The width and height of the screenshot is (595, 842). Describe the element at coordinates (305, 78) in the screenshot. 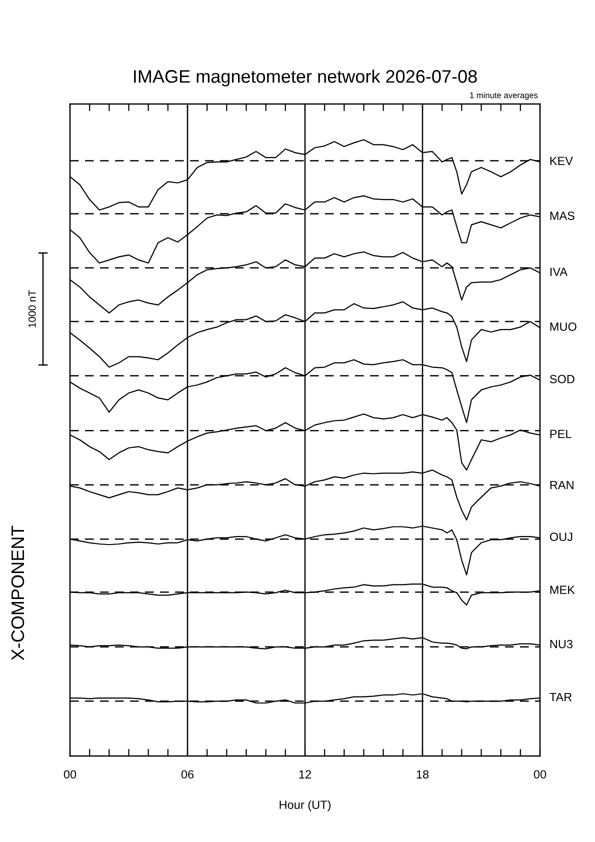

I see `chart-title: IMAGE magnetometer network 2026-07-08` at that location.